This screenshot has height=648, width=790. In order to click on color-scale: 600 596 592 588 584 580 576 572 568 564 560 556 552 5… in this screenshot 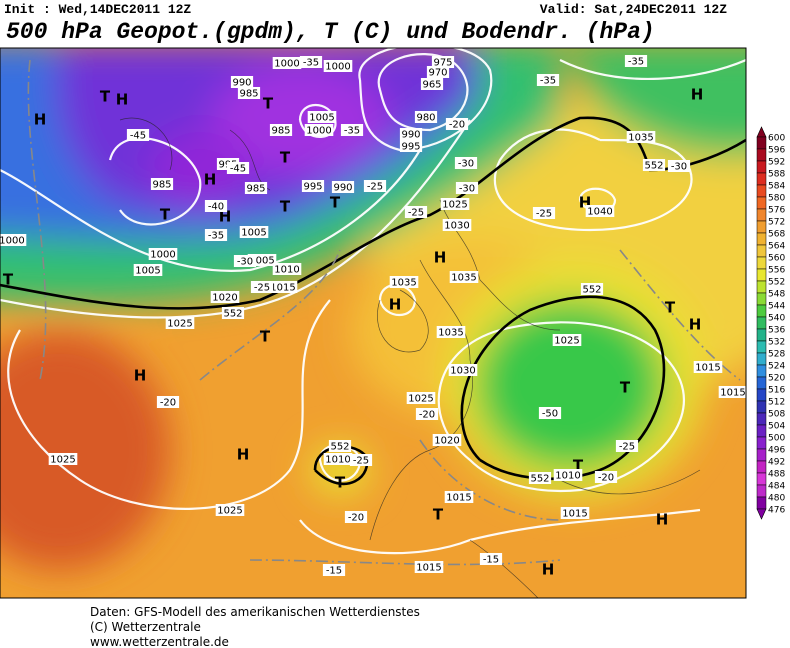, I will do `click(770, 323)`.